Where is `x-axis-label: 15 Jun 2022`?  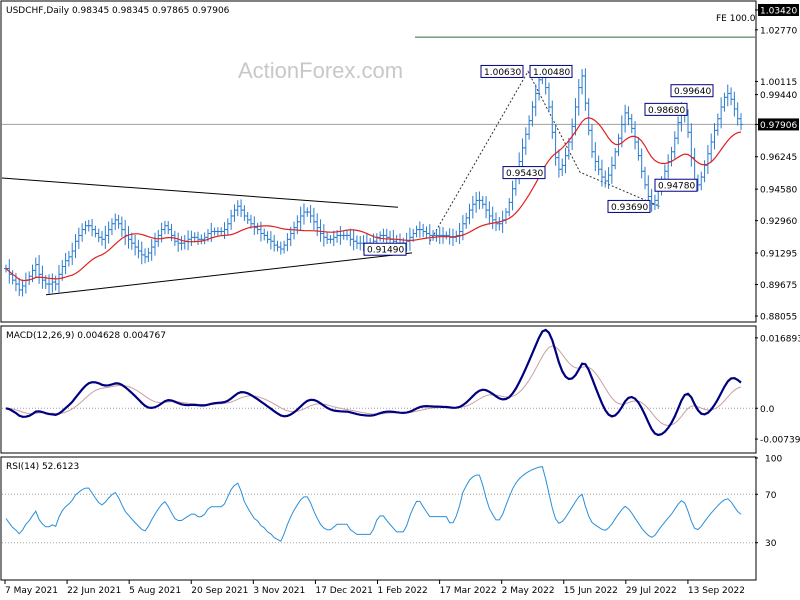
x-axis-label: 15 Jun 2022 is located at coordinates (591, 591).